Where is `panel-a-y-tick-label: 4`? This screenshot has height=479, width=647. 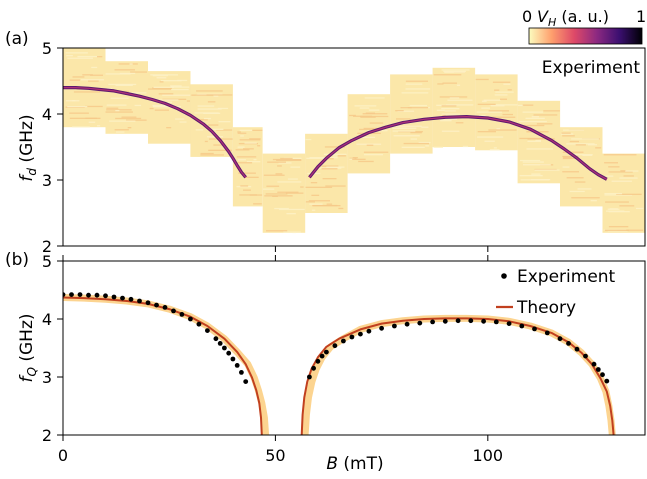 panel-a-y-tick-label: 4 is located at coordinates (47, 114).